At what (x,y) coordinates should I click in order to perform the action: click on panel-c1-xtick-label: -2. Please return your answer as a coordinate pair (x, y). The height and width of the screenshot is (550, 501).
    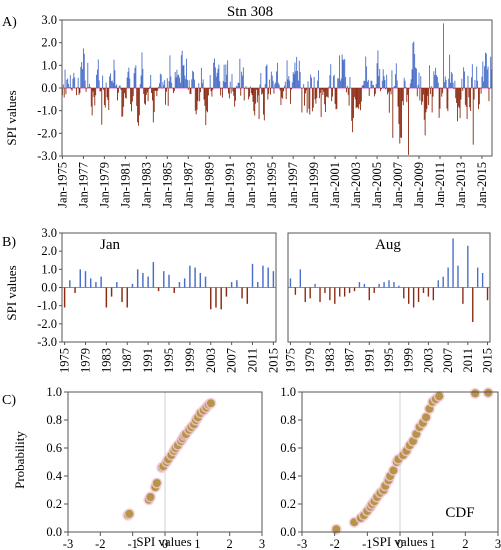
    Looking at the image, I should click on (100, 543).